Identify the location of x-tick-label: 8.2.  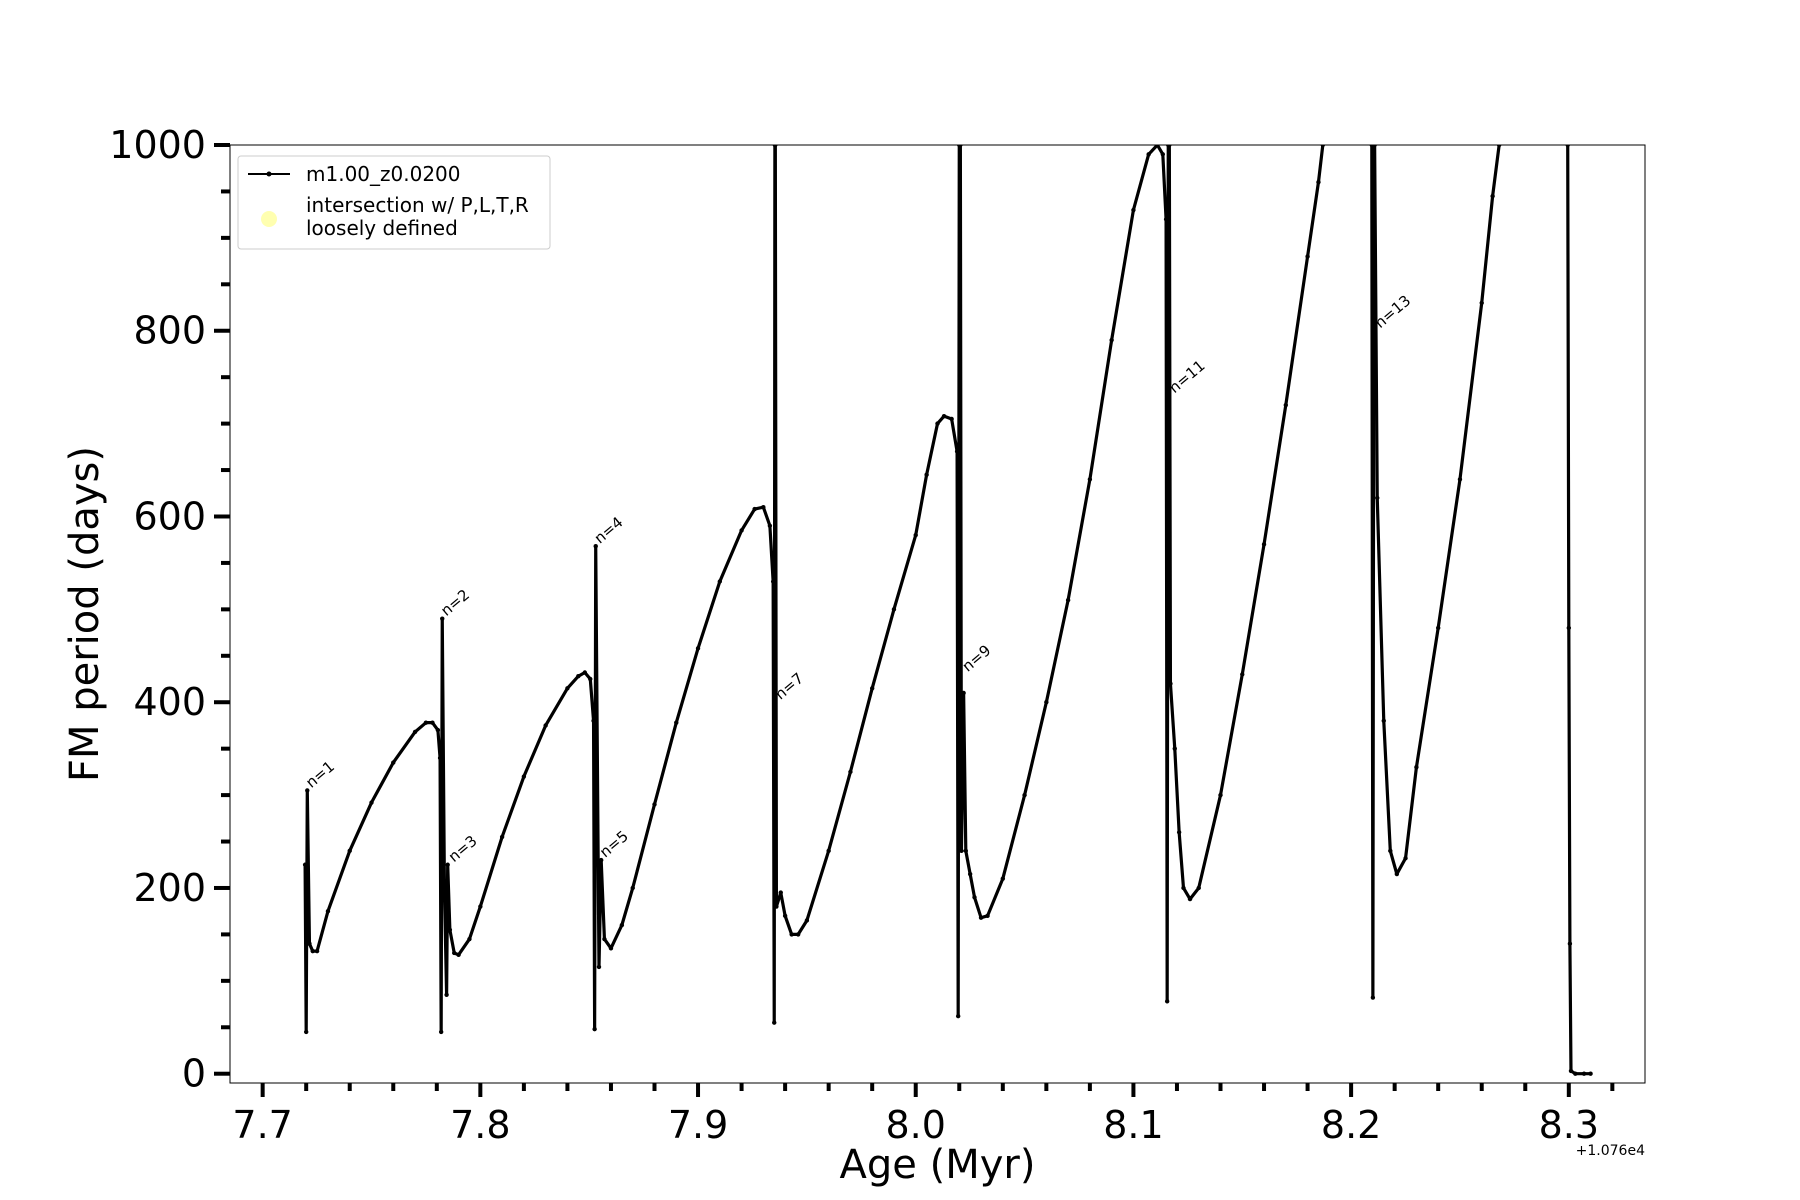
(1351, 1125).